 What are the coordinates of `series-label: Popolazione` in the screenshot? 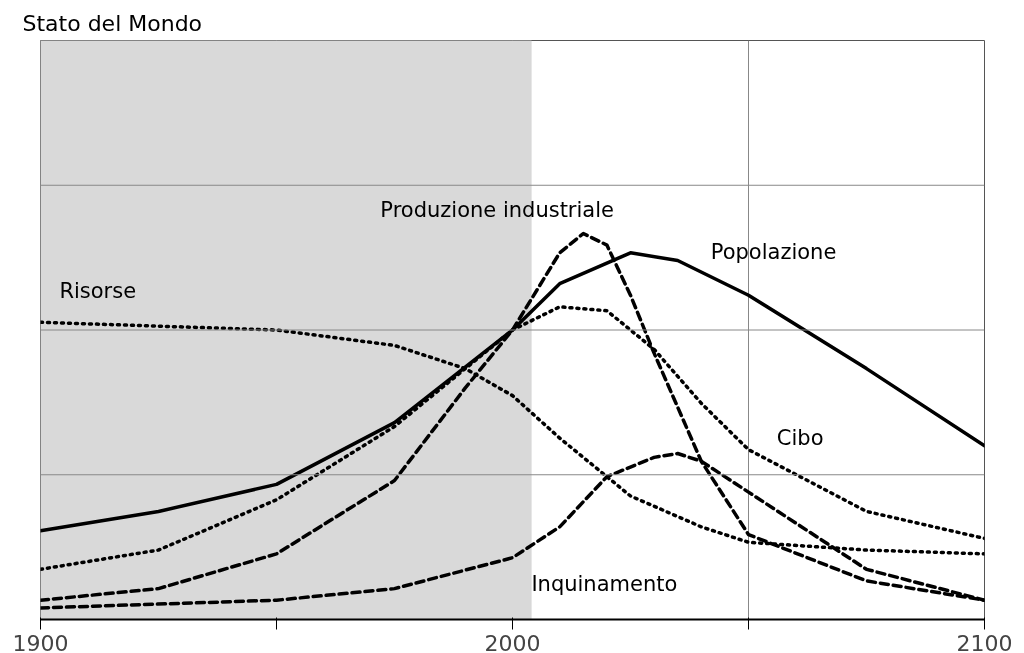 It's located at (773, 252).